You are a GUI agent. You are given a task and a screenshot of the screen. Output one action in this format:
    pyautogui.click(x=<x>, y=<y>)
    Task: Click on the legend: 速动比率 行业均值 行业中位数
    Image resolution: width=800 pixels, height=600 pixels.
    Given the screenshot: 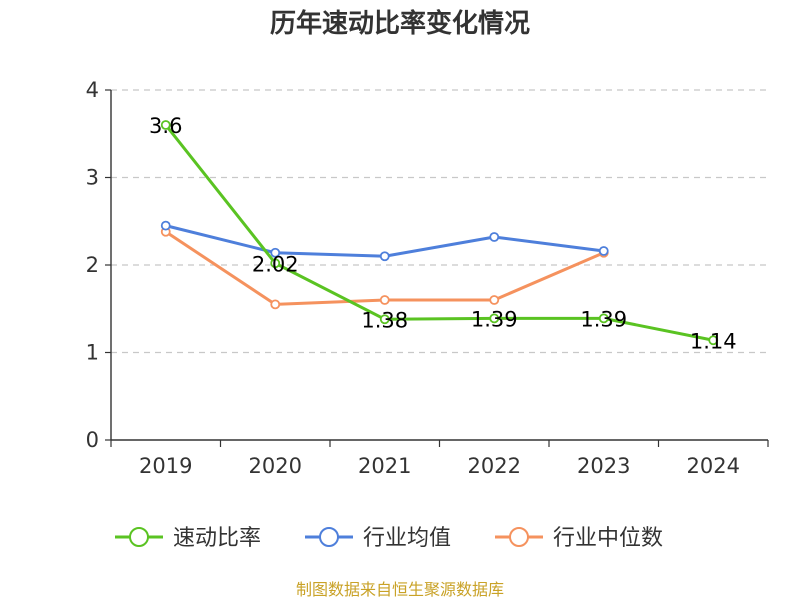 What is the action you would take?
    pyautogui.click(x=389, y=538)
    